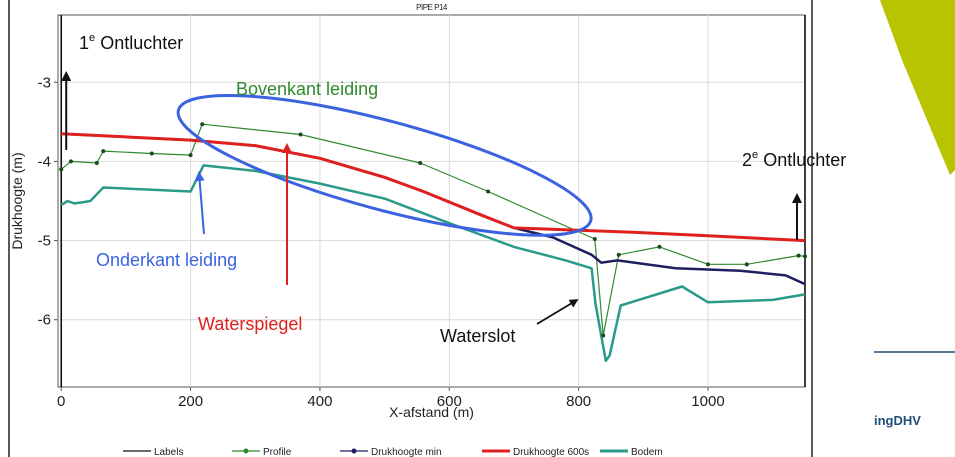 The height and width of the screenshot is (457, 955). I want to click on waterslot-label: Waterslot, so click(477, 336).